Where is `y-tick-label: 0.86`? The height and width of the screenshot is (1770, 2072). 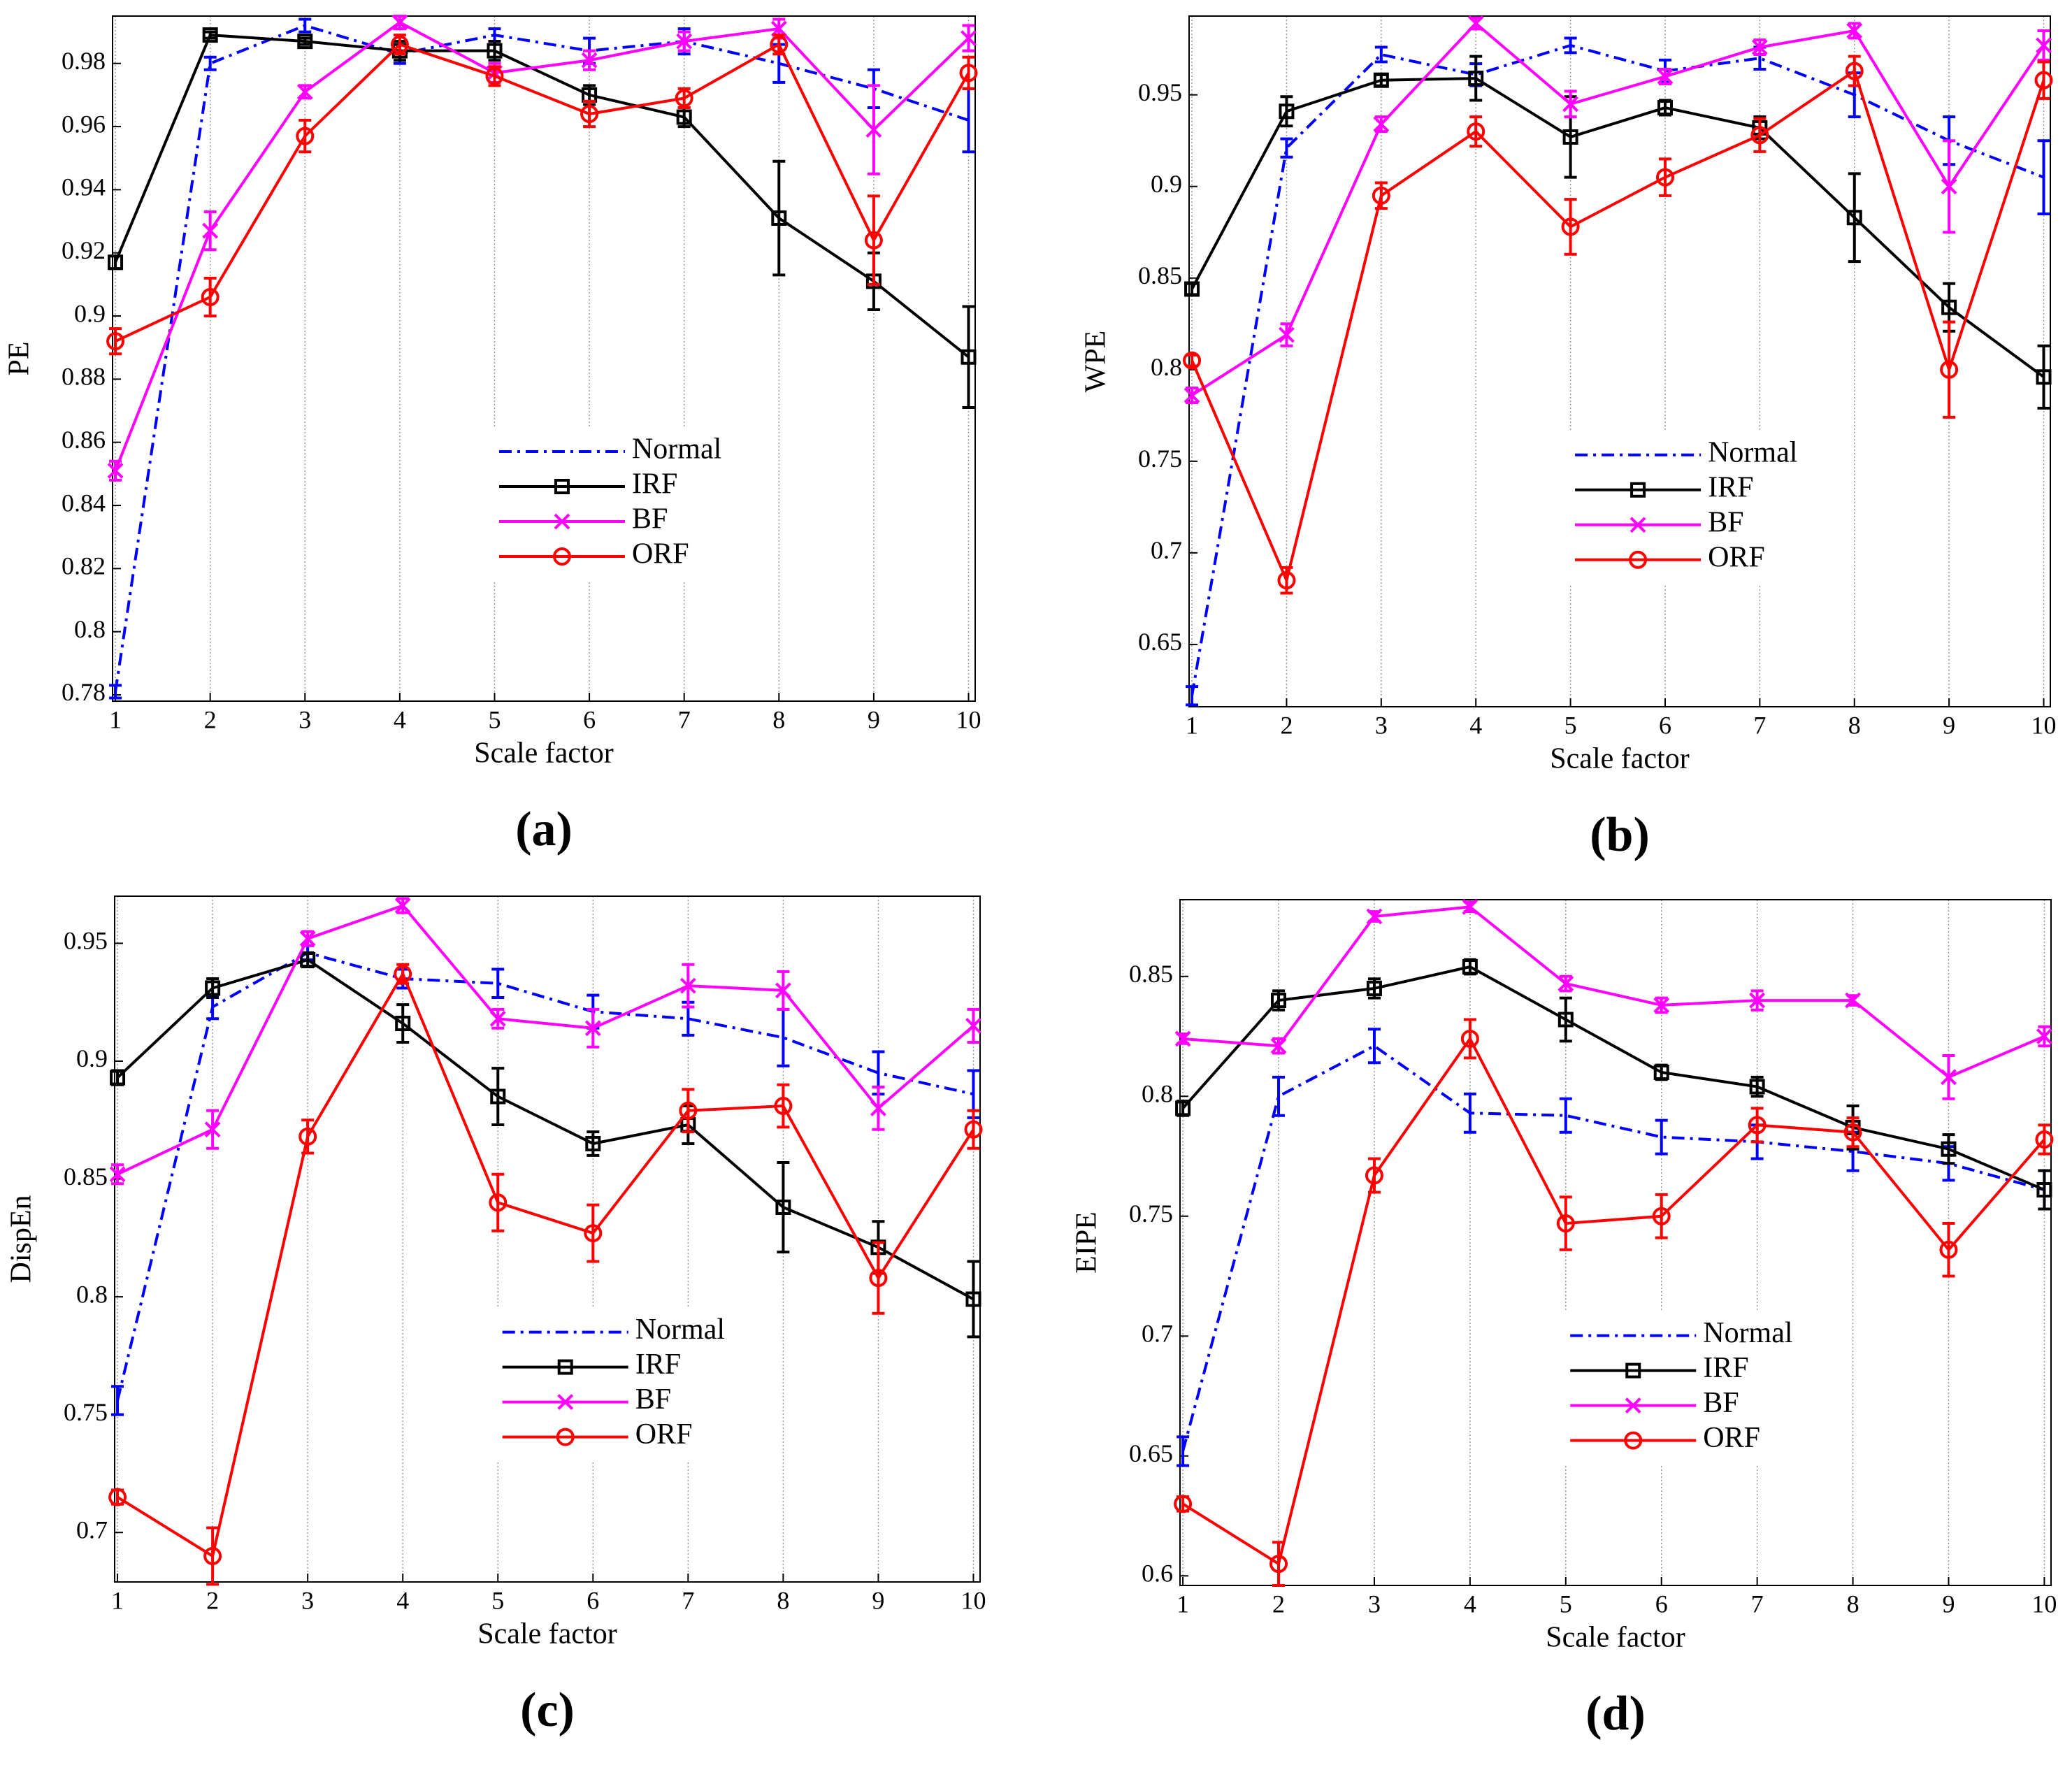 y-tick-label: 0.86 is located at coordinates (84, 440).